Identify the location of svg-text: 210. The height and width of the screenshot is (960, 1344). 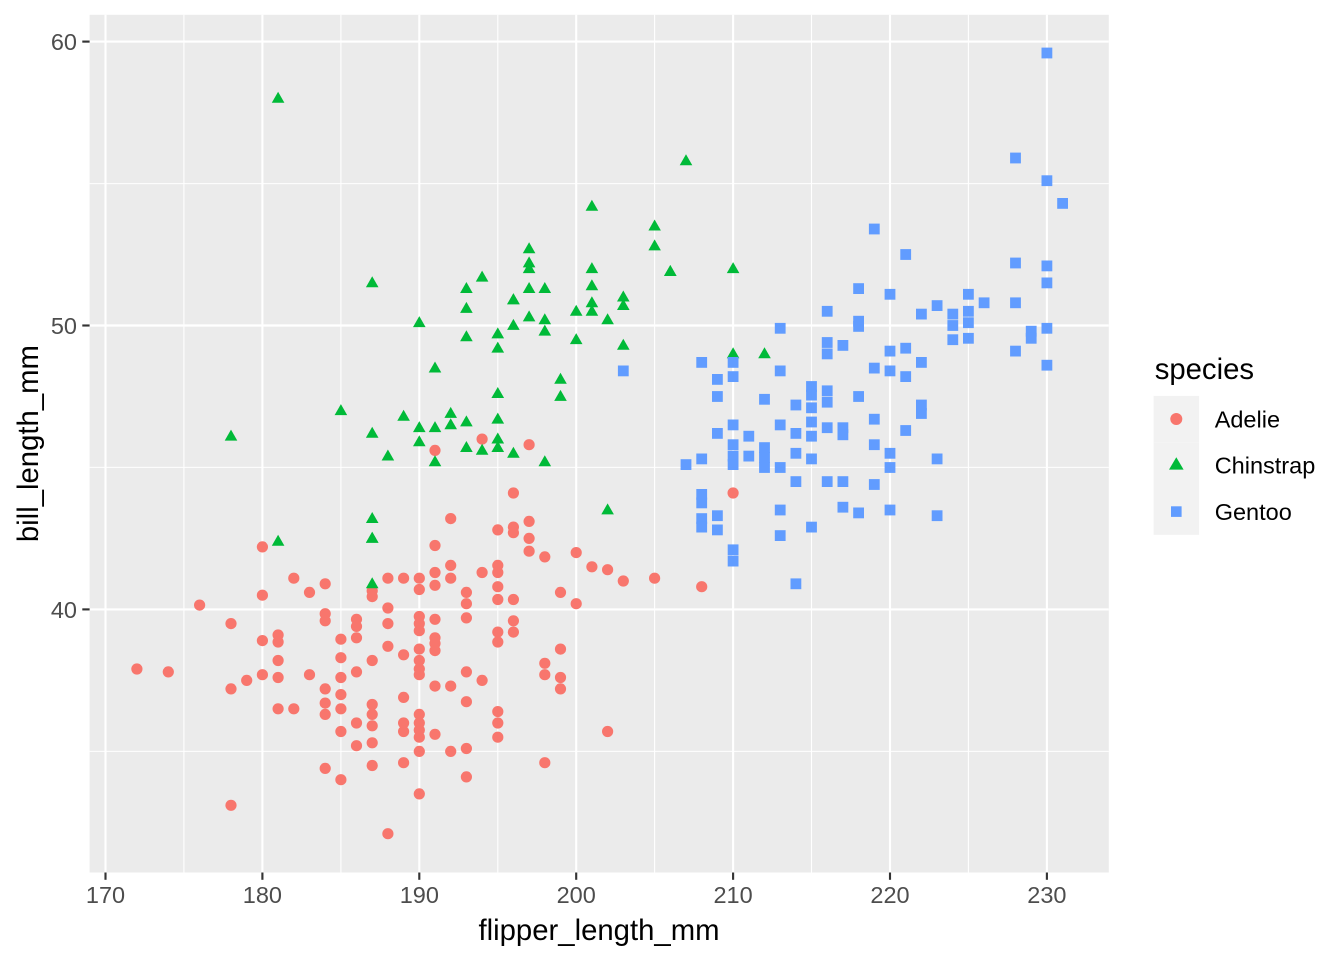
(732, 895).